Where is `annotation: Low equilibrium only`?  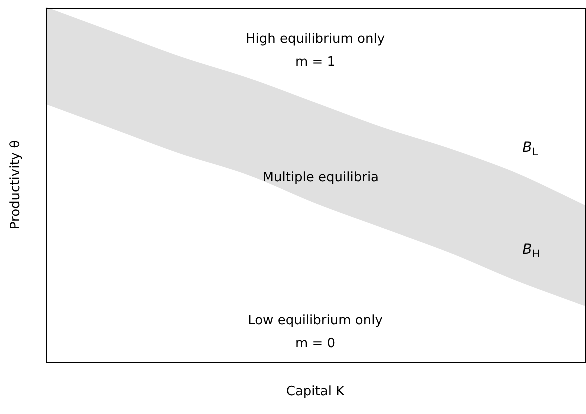
annotation: Low equilibrium only is located at coordinates (316, 321).